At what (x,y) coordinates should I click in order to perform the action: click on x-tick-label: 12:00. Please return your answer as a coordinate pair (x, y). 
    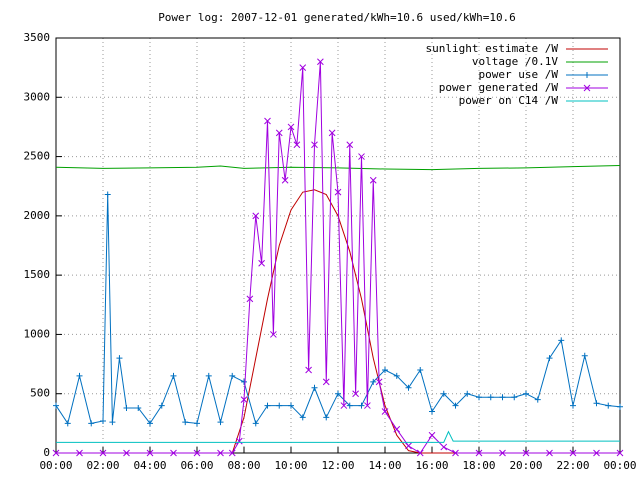
    Looking at the image, I should click on (337, 465).